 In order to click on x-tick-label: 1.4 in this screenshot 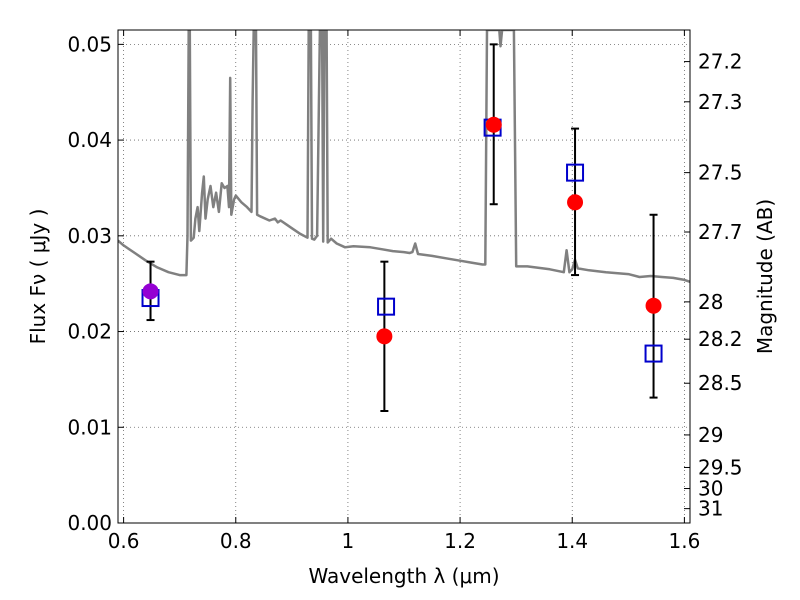, I will do `click(572, 541)`.